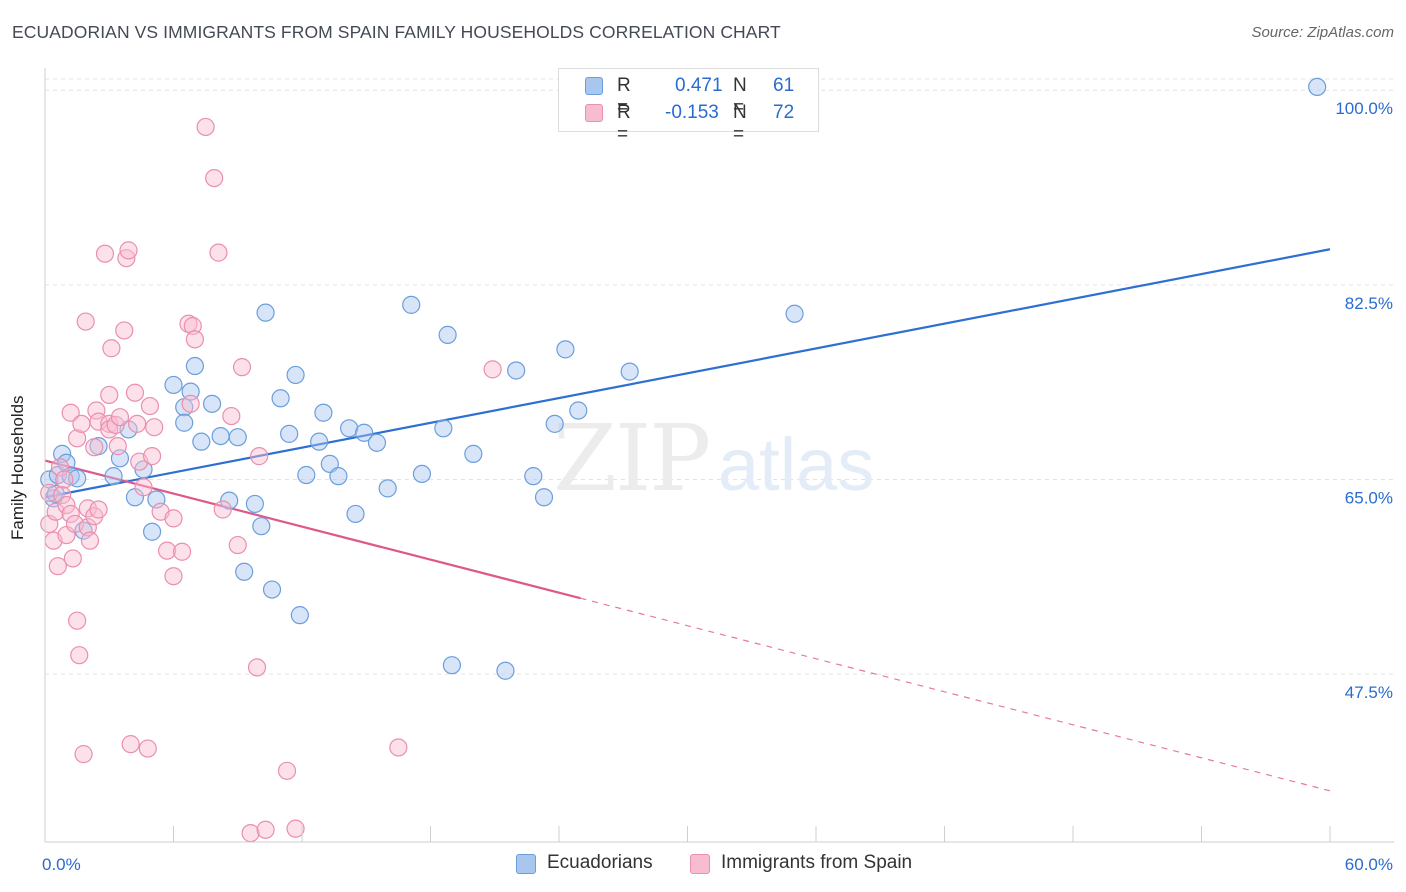 The height and width of the screenshot is (892, 1406). I want to click on y-tick-label: 100.0%, so click(1364, 108).